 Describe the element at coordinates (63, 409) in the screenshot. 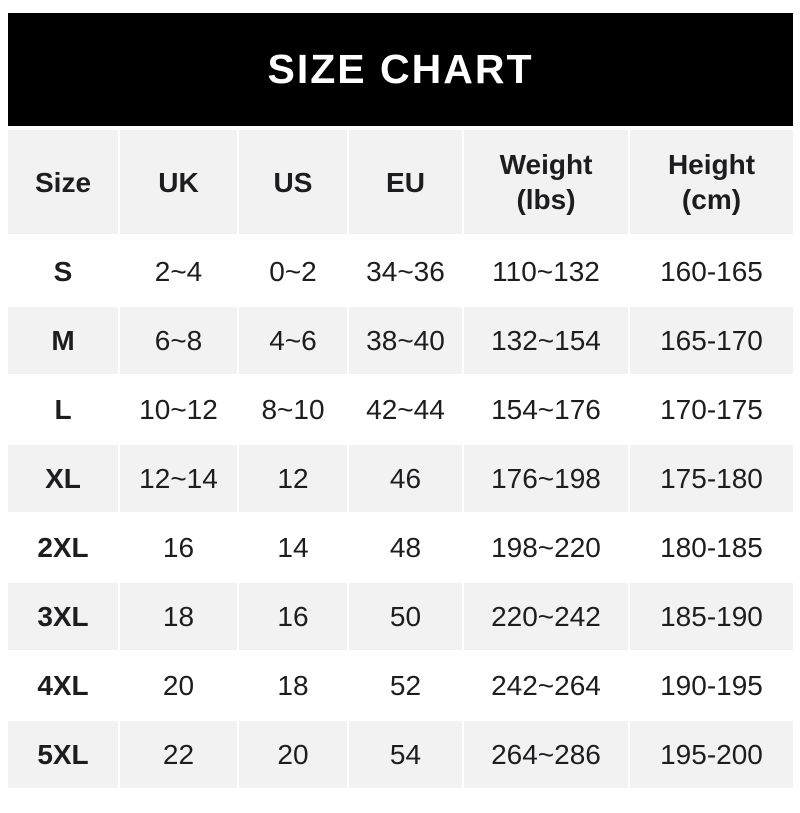

I see `row-size-label: L` at that location.